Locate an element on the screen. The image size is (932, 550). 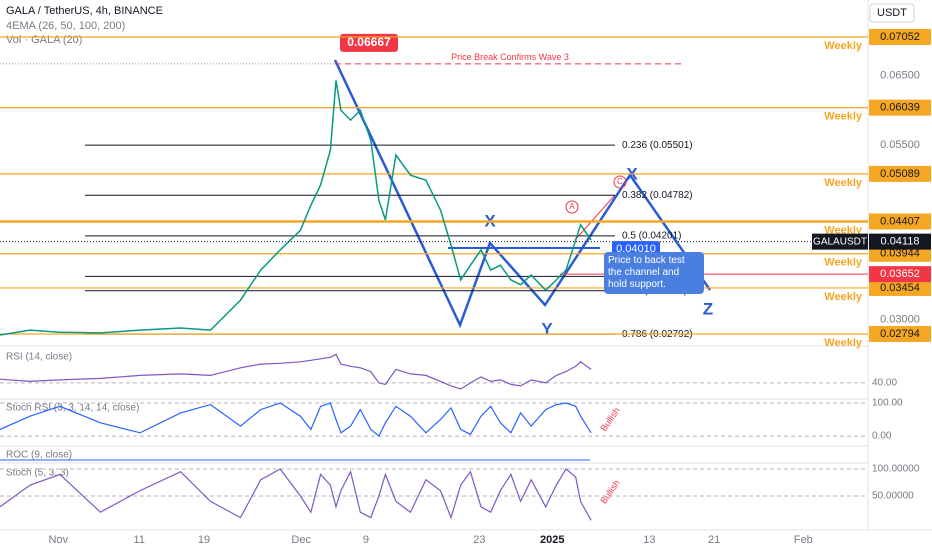
level-label: 0.03454 is located at coordinates (900, 288).